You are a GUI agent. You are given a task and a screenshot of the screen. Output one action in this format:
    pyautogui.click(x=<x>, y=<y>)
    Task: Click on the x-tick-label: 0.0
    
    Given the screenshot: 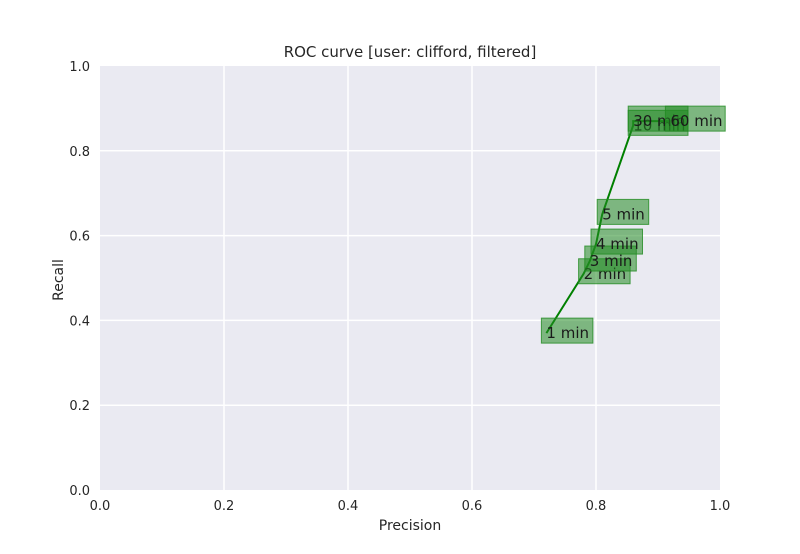 What is the action you would take?
    pyautogui.click(x=100, y=506)
    